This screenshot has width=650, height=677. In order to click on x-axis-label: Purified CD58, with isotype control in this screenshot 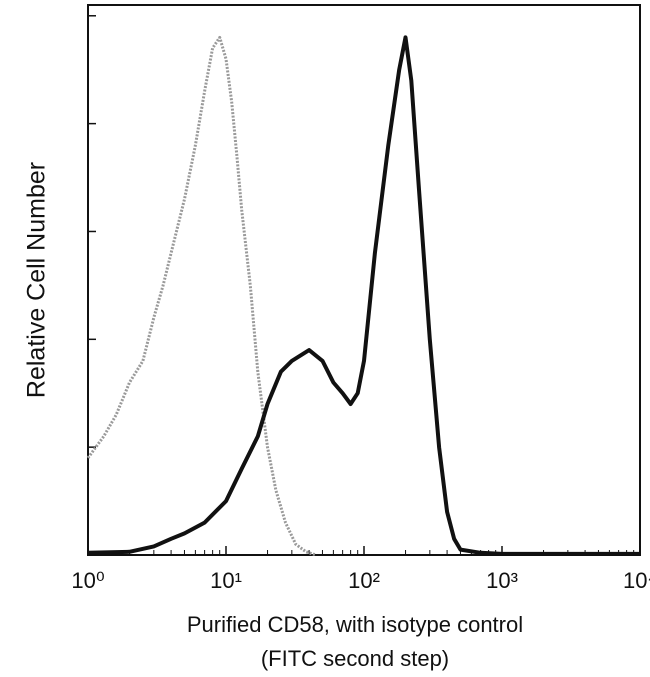, I will do `click(355, 624)`.